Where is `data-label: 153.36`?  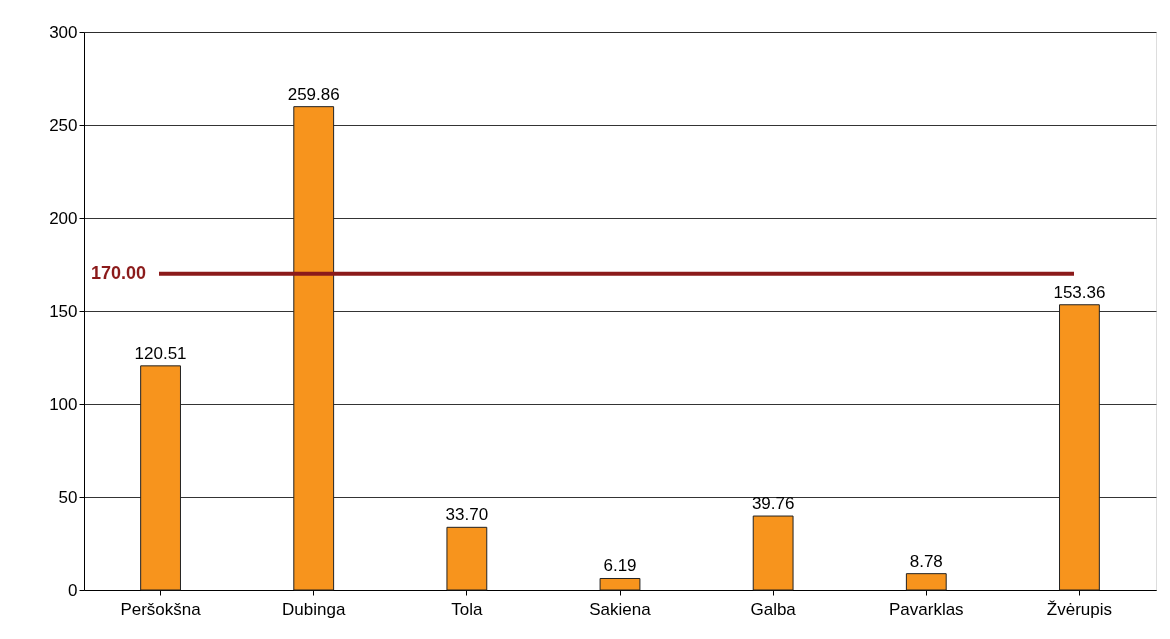 data-label: 153.36 is located at coordinates (1079, 292).